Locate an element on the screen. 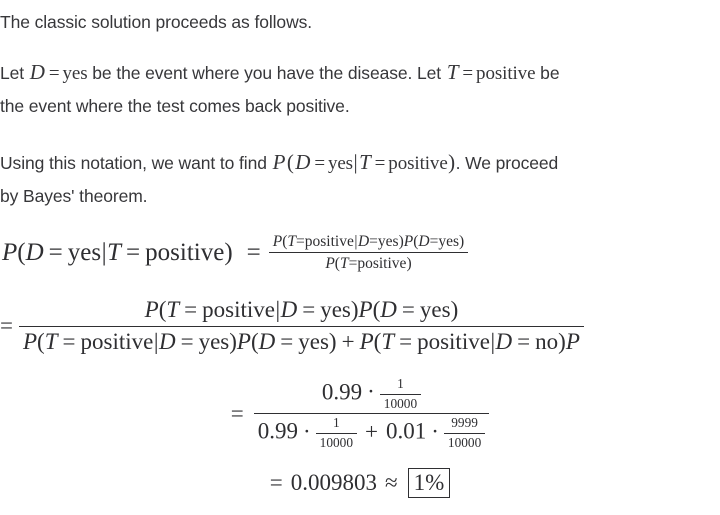  math-conditional-bar-2: | is located at coordinates (493, 341).